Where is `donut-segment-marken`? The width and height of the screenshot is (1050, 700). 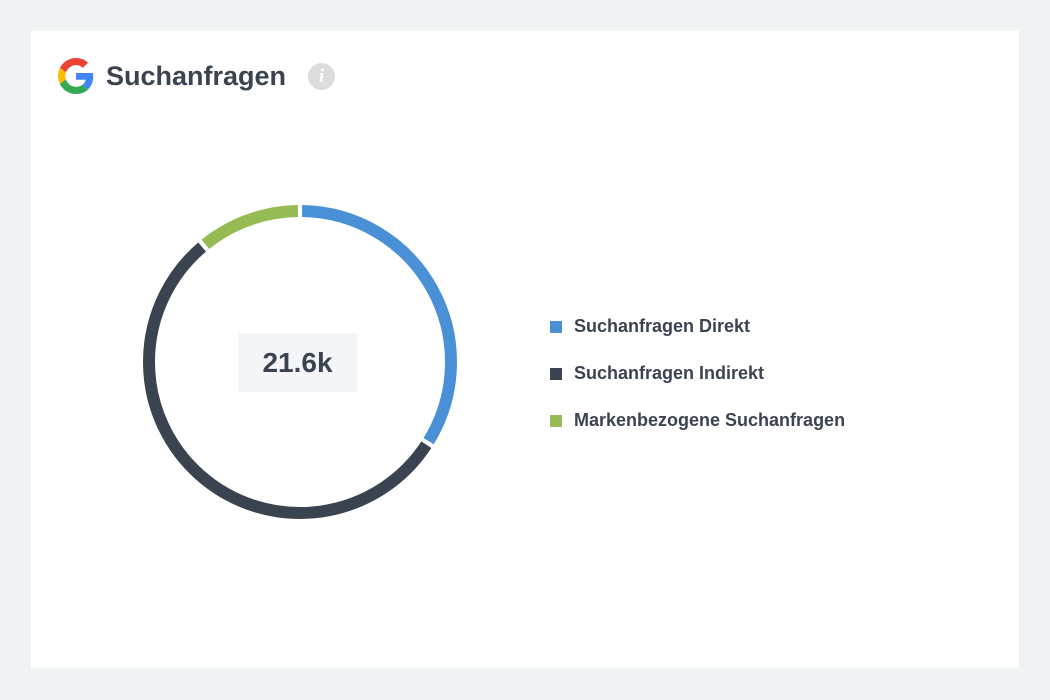 donut-segment-marken is located at coordinates (250, 227).